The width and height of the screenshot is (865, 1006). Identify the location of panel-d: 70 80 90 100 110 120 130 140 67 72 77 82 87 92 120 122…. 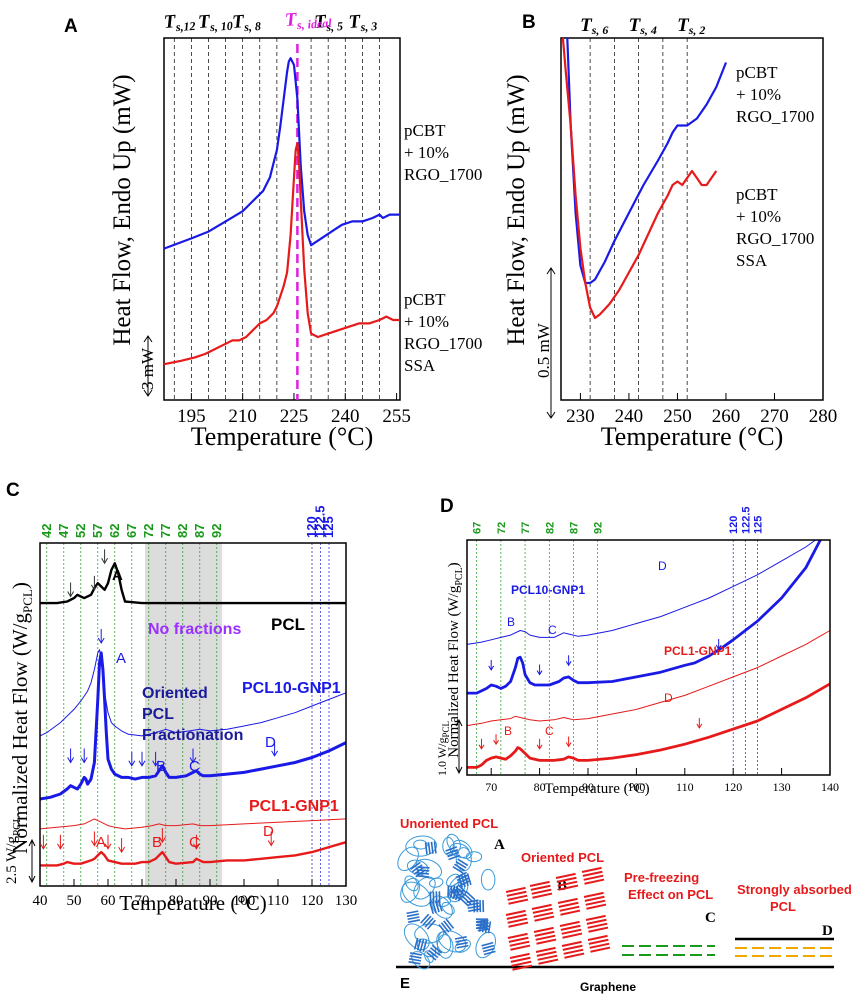
(637, 651).